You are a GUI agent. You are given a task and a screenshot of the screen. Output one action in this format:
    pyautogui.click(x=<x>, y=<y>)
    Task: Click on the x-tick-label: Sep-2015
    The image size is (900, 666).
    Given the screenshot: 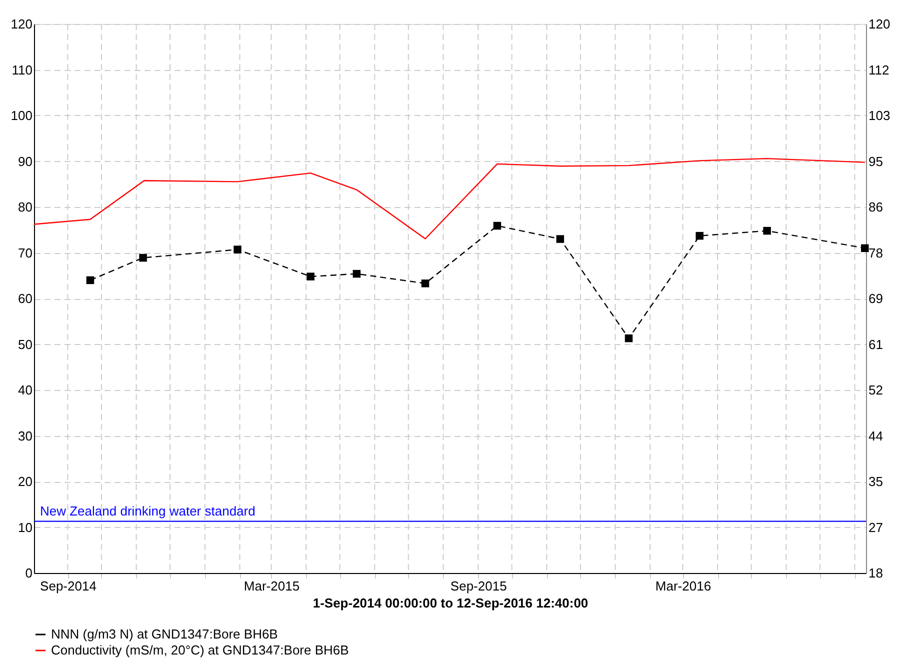 What is the action you would take?
    pyautogui.click(x=478, y=586)
    